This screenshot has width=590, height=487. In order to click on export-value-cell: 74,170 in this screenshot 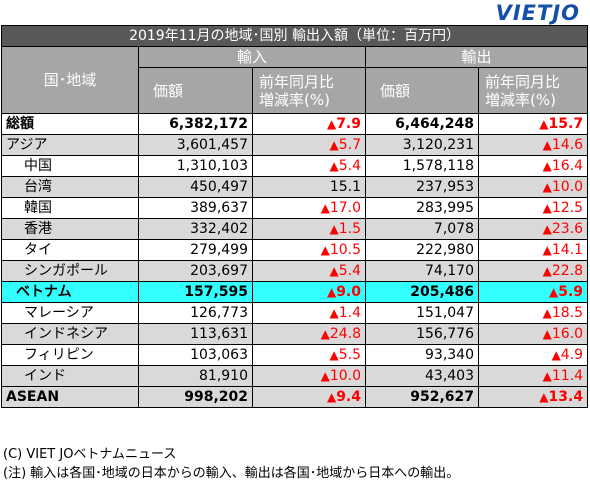, I will do `click(422, 271)`.